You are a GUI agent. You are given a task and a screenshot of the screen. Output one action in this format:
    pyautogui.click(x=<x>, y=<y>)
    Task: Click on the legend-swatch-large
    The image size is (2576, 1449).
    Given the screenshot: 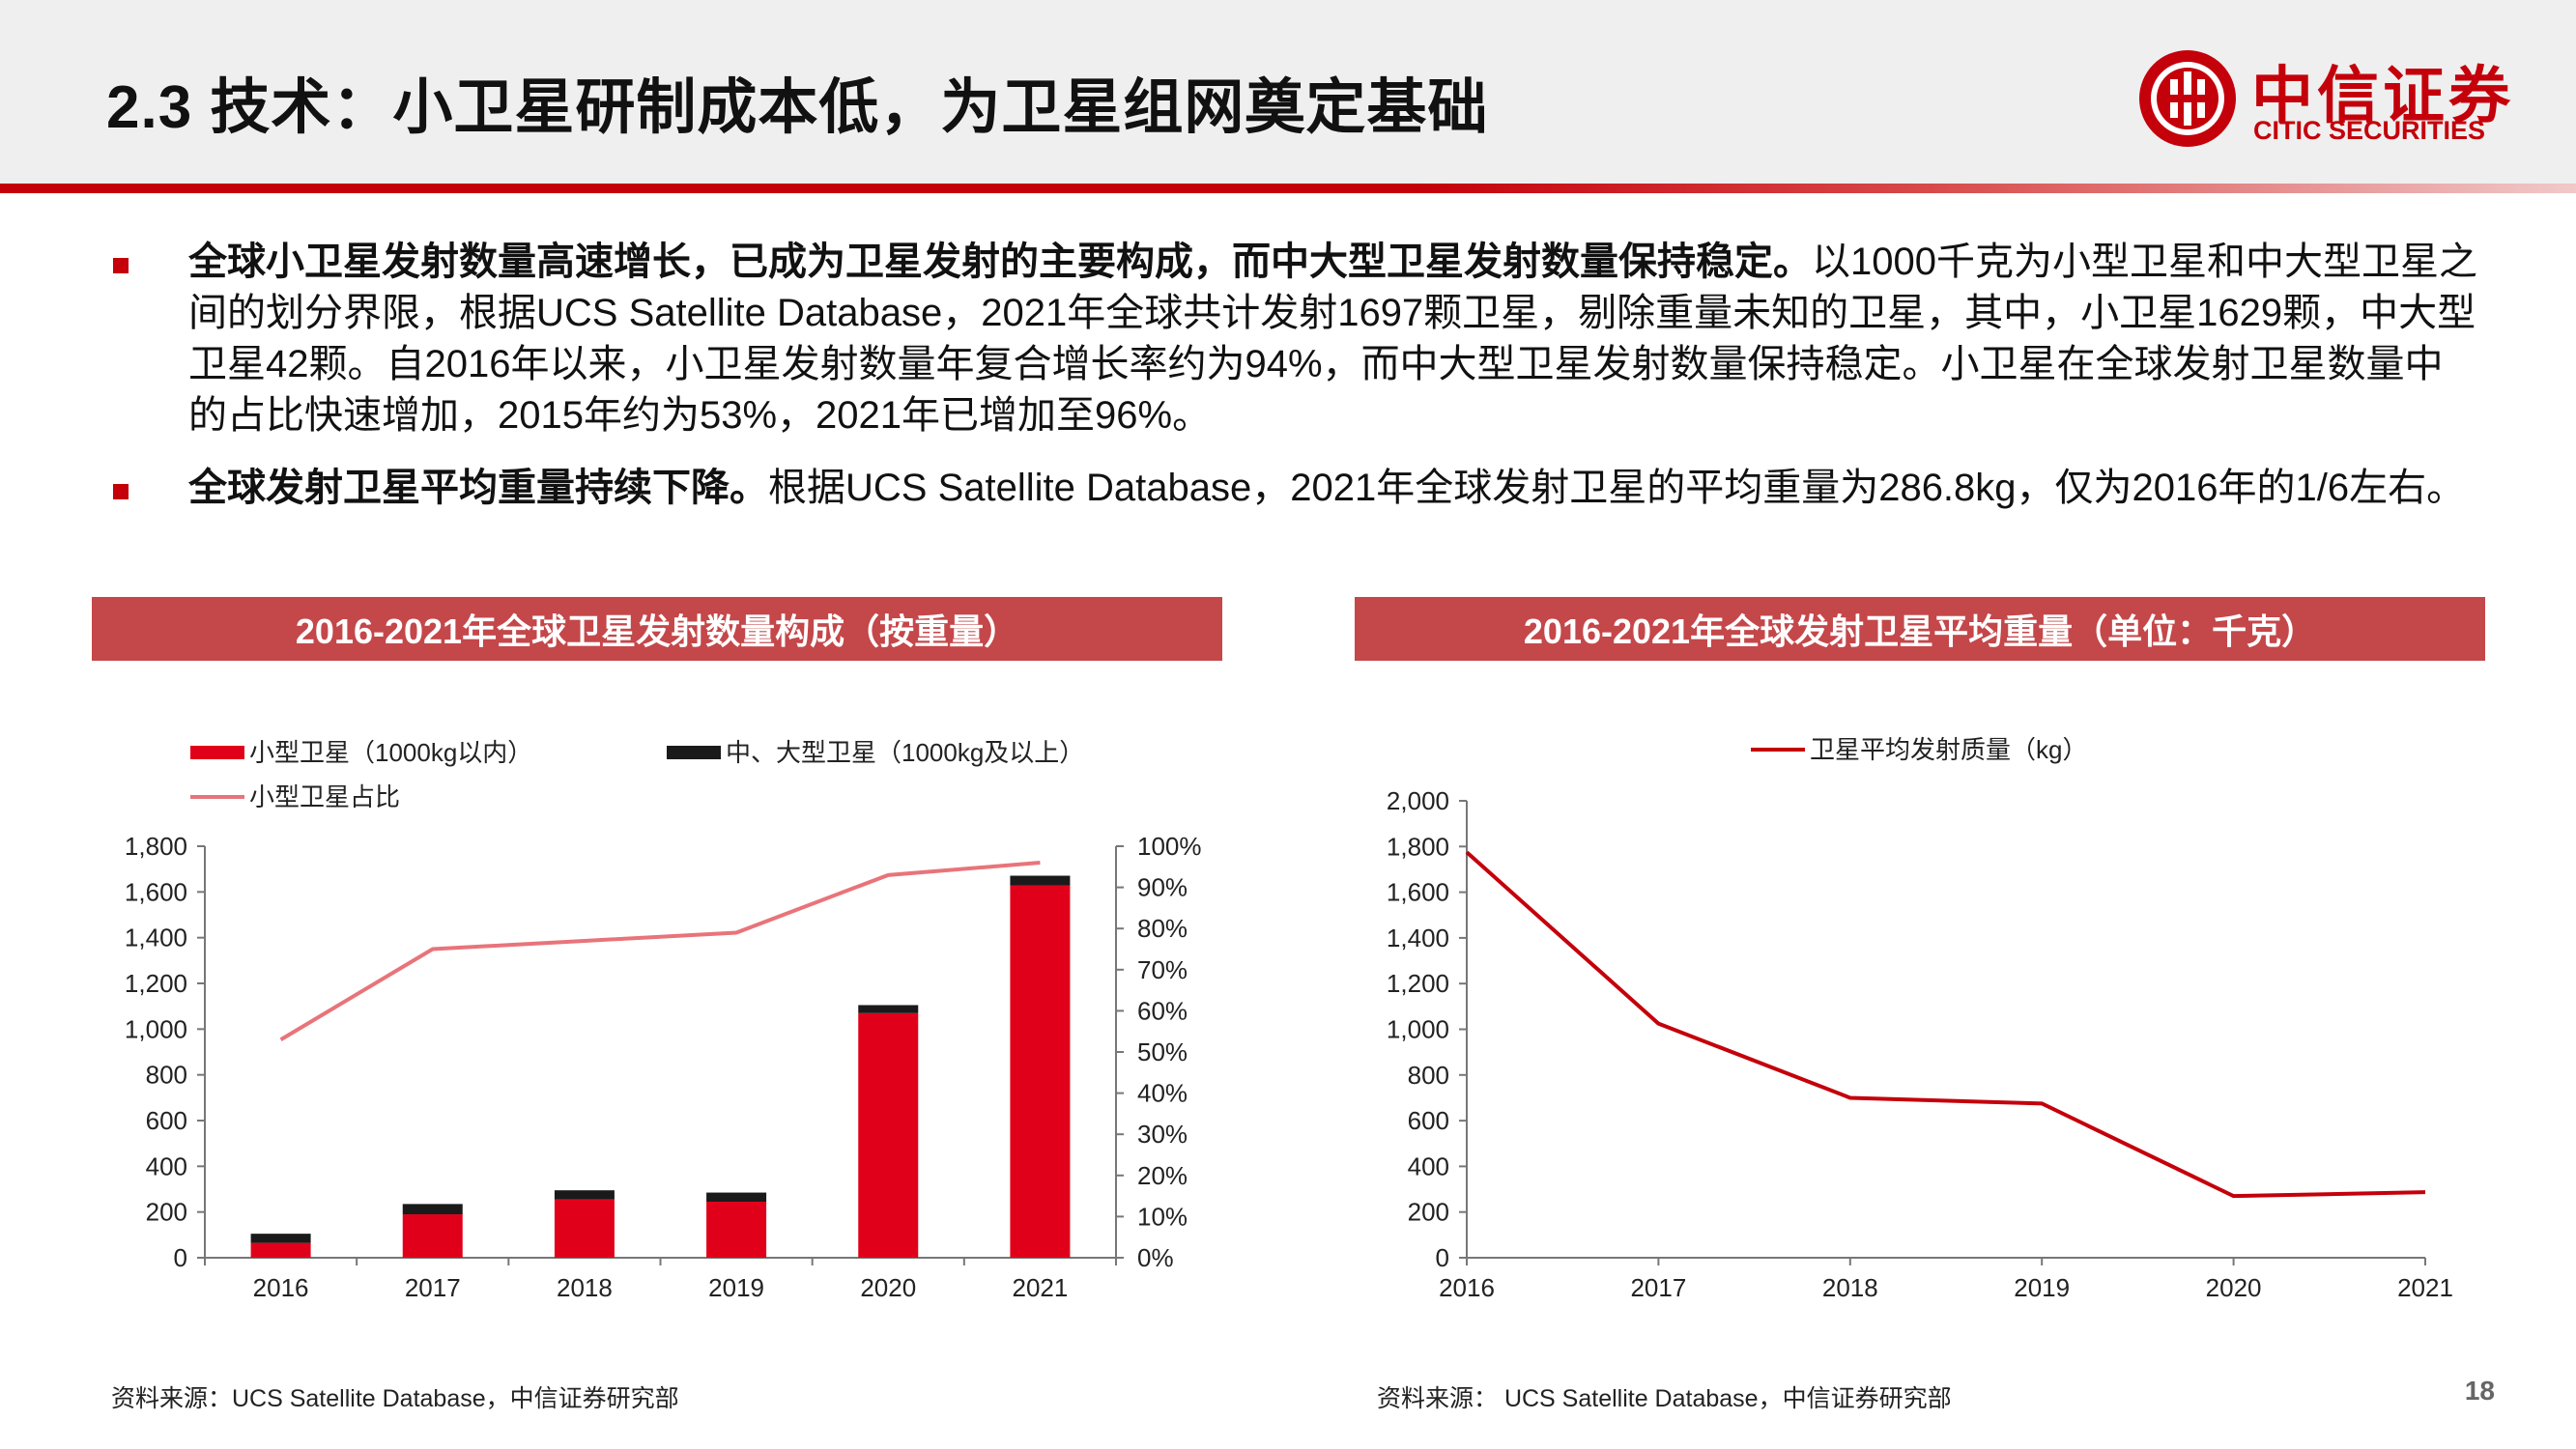 What is the action you would take?
    pyautogui.click(x=694, y=752)
    